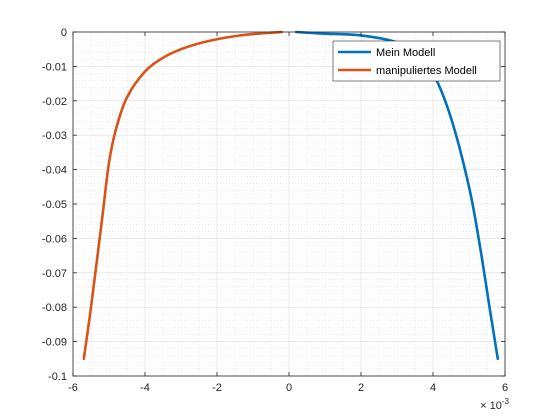 This screenshot has height=420, width=560. I want to click on x-tick-label: -4, so click(145, 388).